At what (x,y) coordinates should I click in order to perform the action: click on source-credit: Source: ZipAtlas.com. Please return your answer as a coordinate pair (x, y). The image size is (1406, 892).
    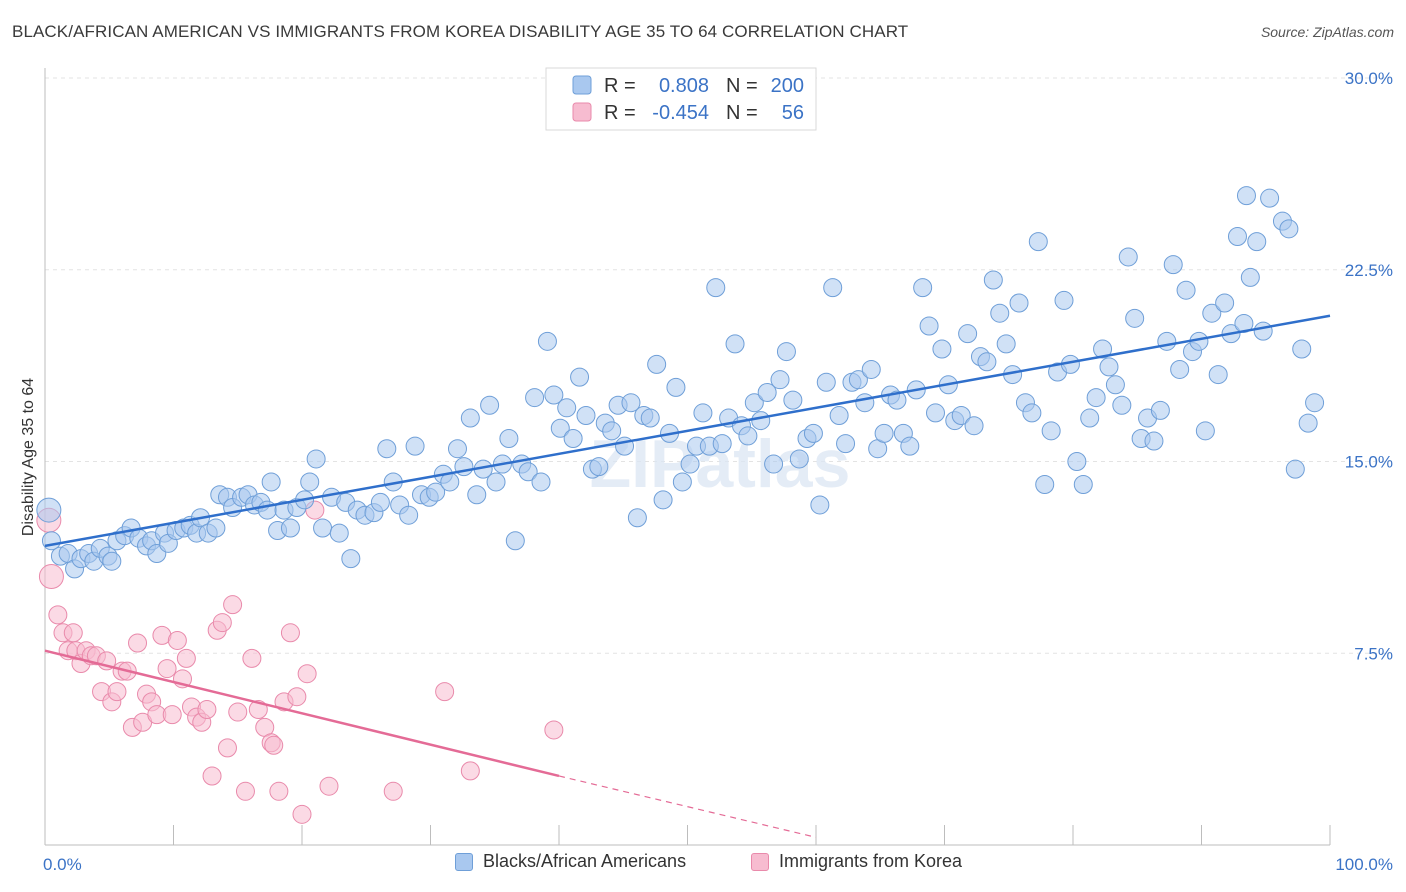
    Looking at the image, I should click on (1327, 32).